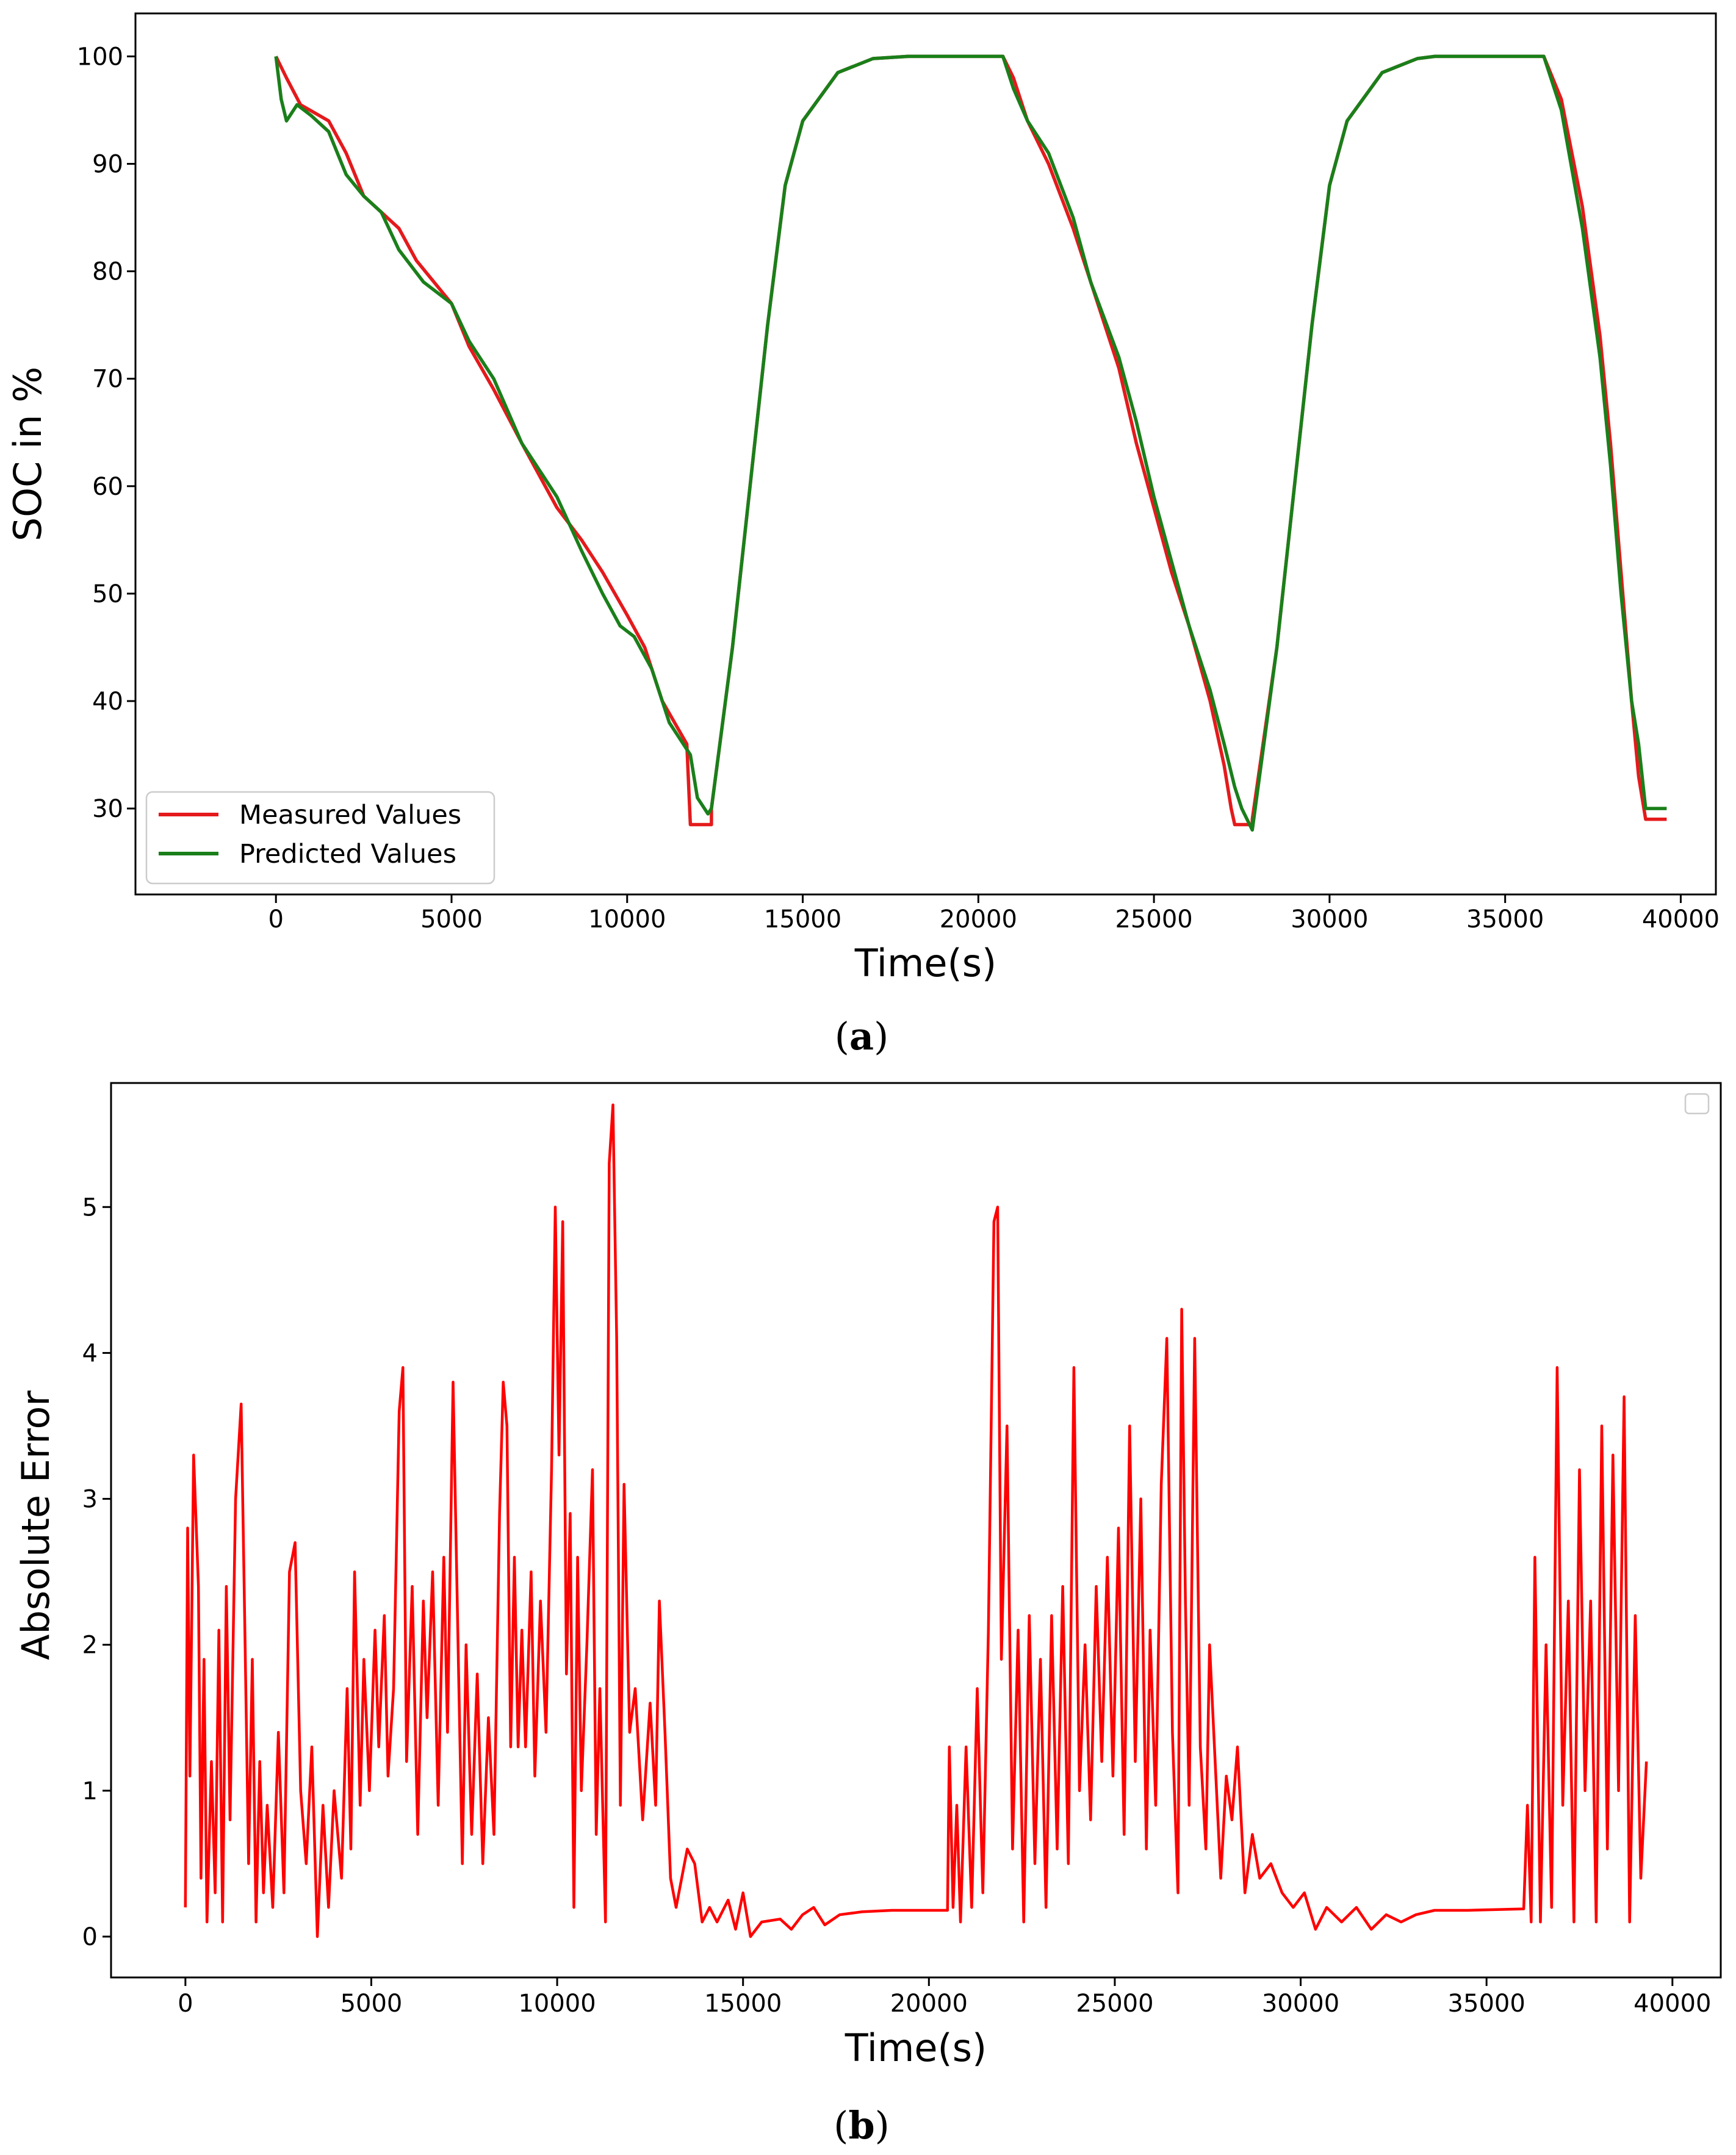  What do you see at coordinates (1697, 1104) in the screenshot?
I see `panel-b-empty-legend` at bounding box center [1697, 1104].